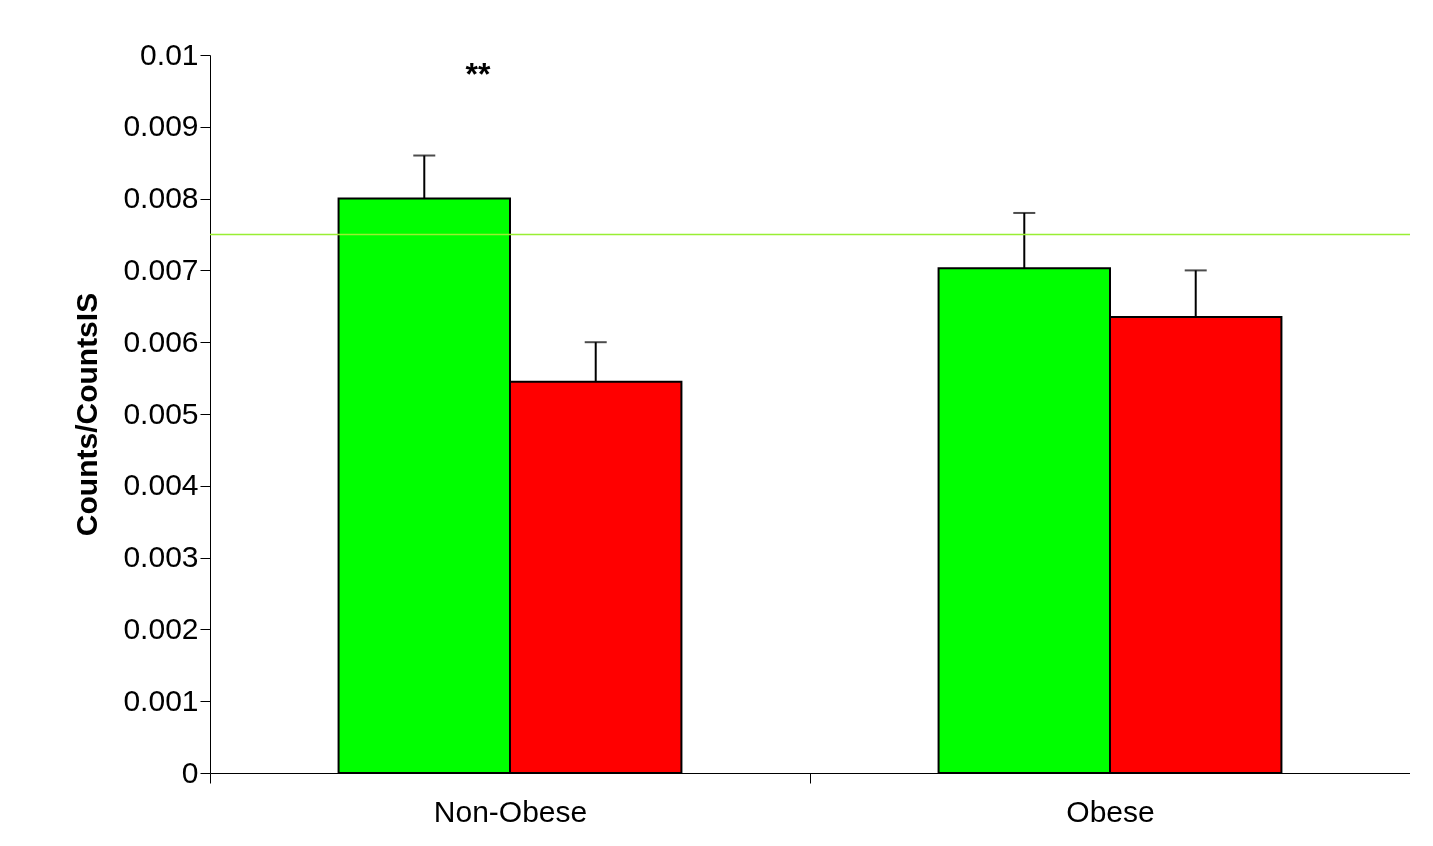  Describe the element at coordinates (87, 414) in the screenshot. I see `y-axis-title: Counts/CountsIS` at that location.